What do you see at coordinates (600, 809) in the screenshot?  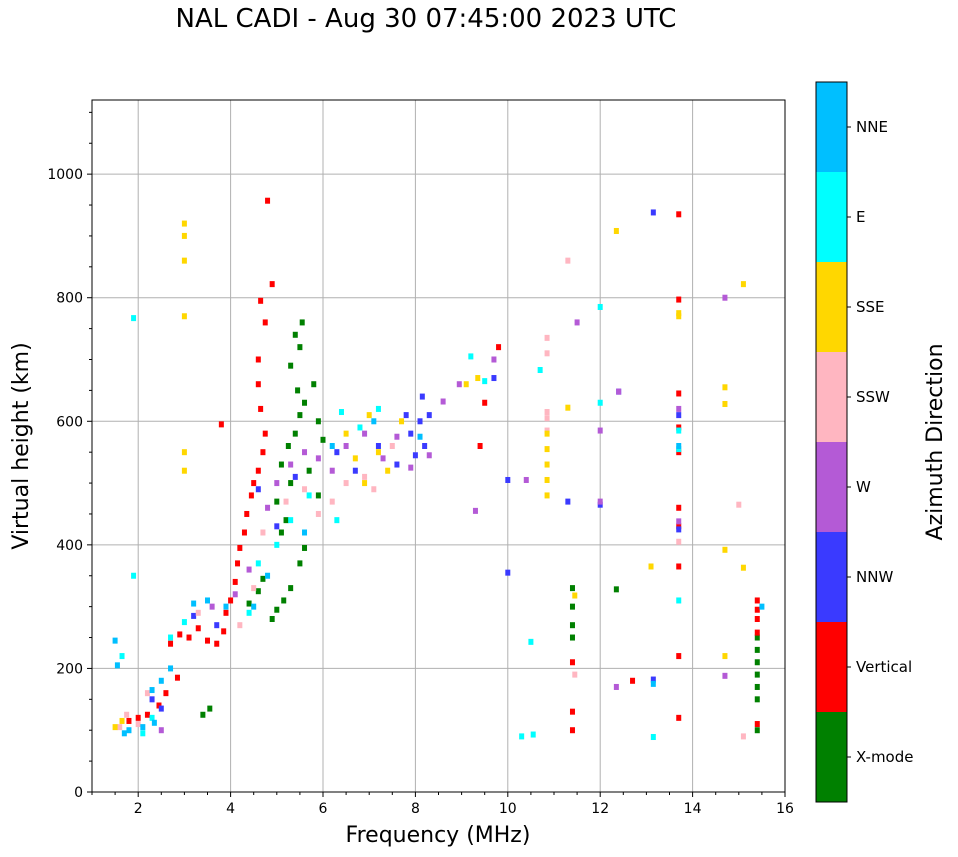 I see `x-tick-label: 12` at bounding box center [600, 809].